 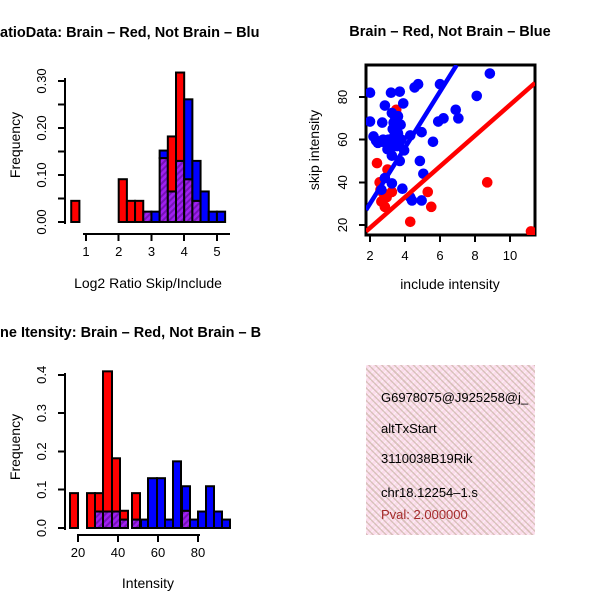 I want to click on pval-text: Pval: 2.000000, so click(x=424, y=514).